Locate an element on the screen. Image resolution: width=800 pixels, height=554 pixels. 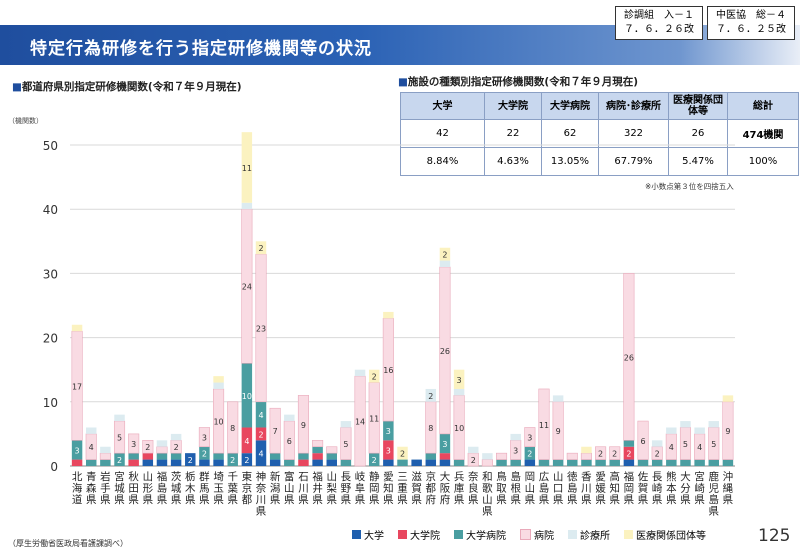
x-tick-label-char: 大 is located at coordinates (685, 476).